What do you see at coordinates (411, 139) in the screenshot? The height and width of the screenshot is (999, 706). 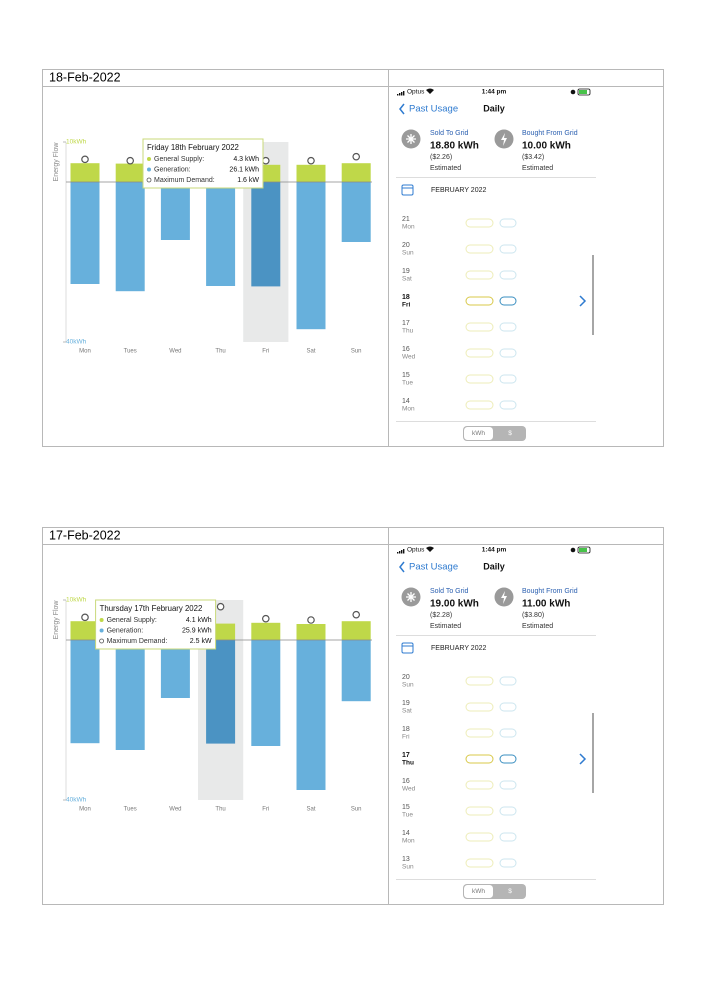 I see `sun-glyph` at bounding box center [411, 139].